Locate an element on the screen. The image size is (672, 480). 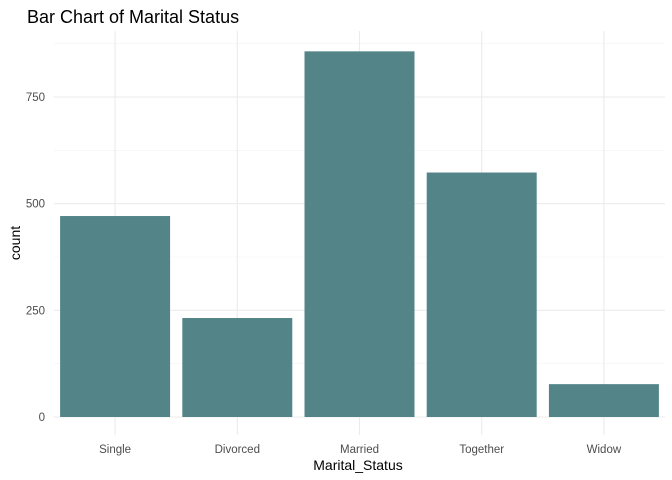
y-tick-label: 500 is located at coordinates (35, 205).